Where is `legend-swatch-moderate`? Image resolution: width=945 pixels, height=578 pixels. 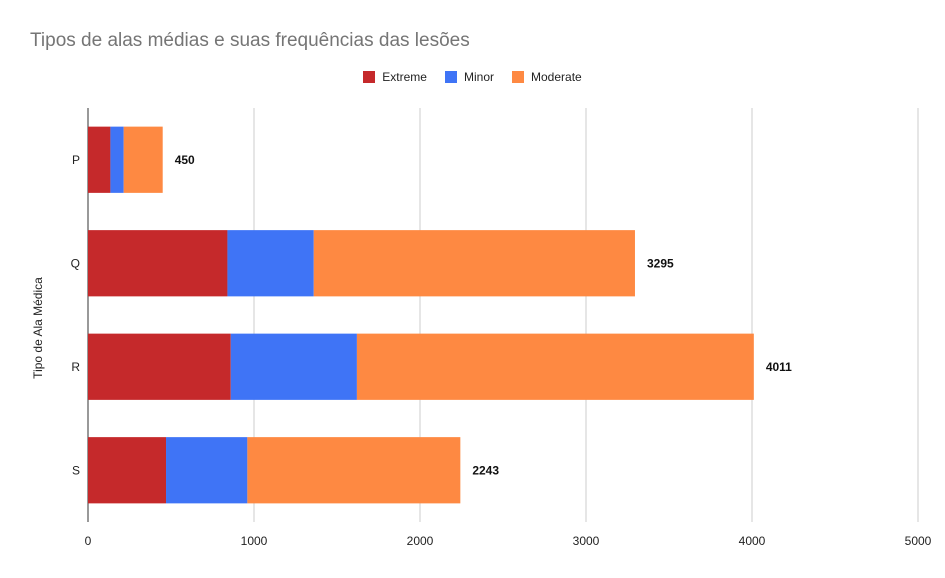 legend-swatch-moderate is located at coordinates (518, 77).